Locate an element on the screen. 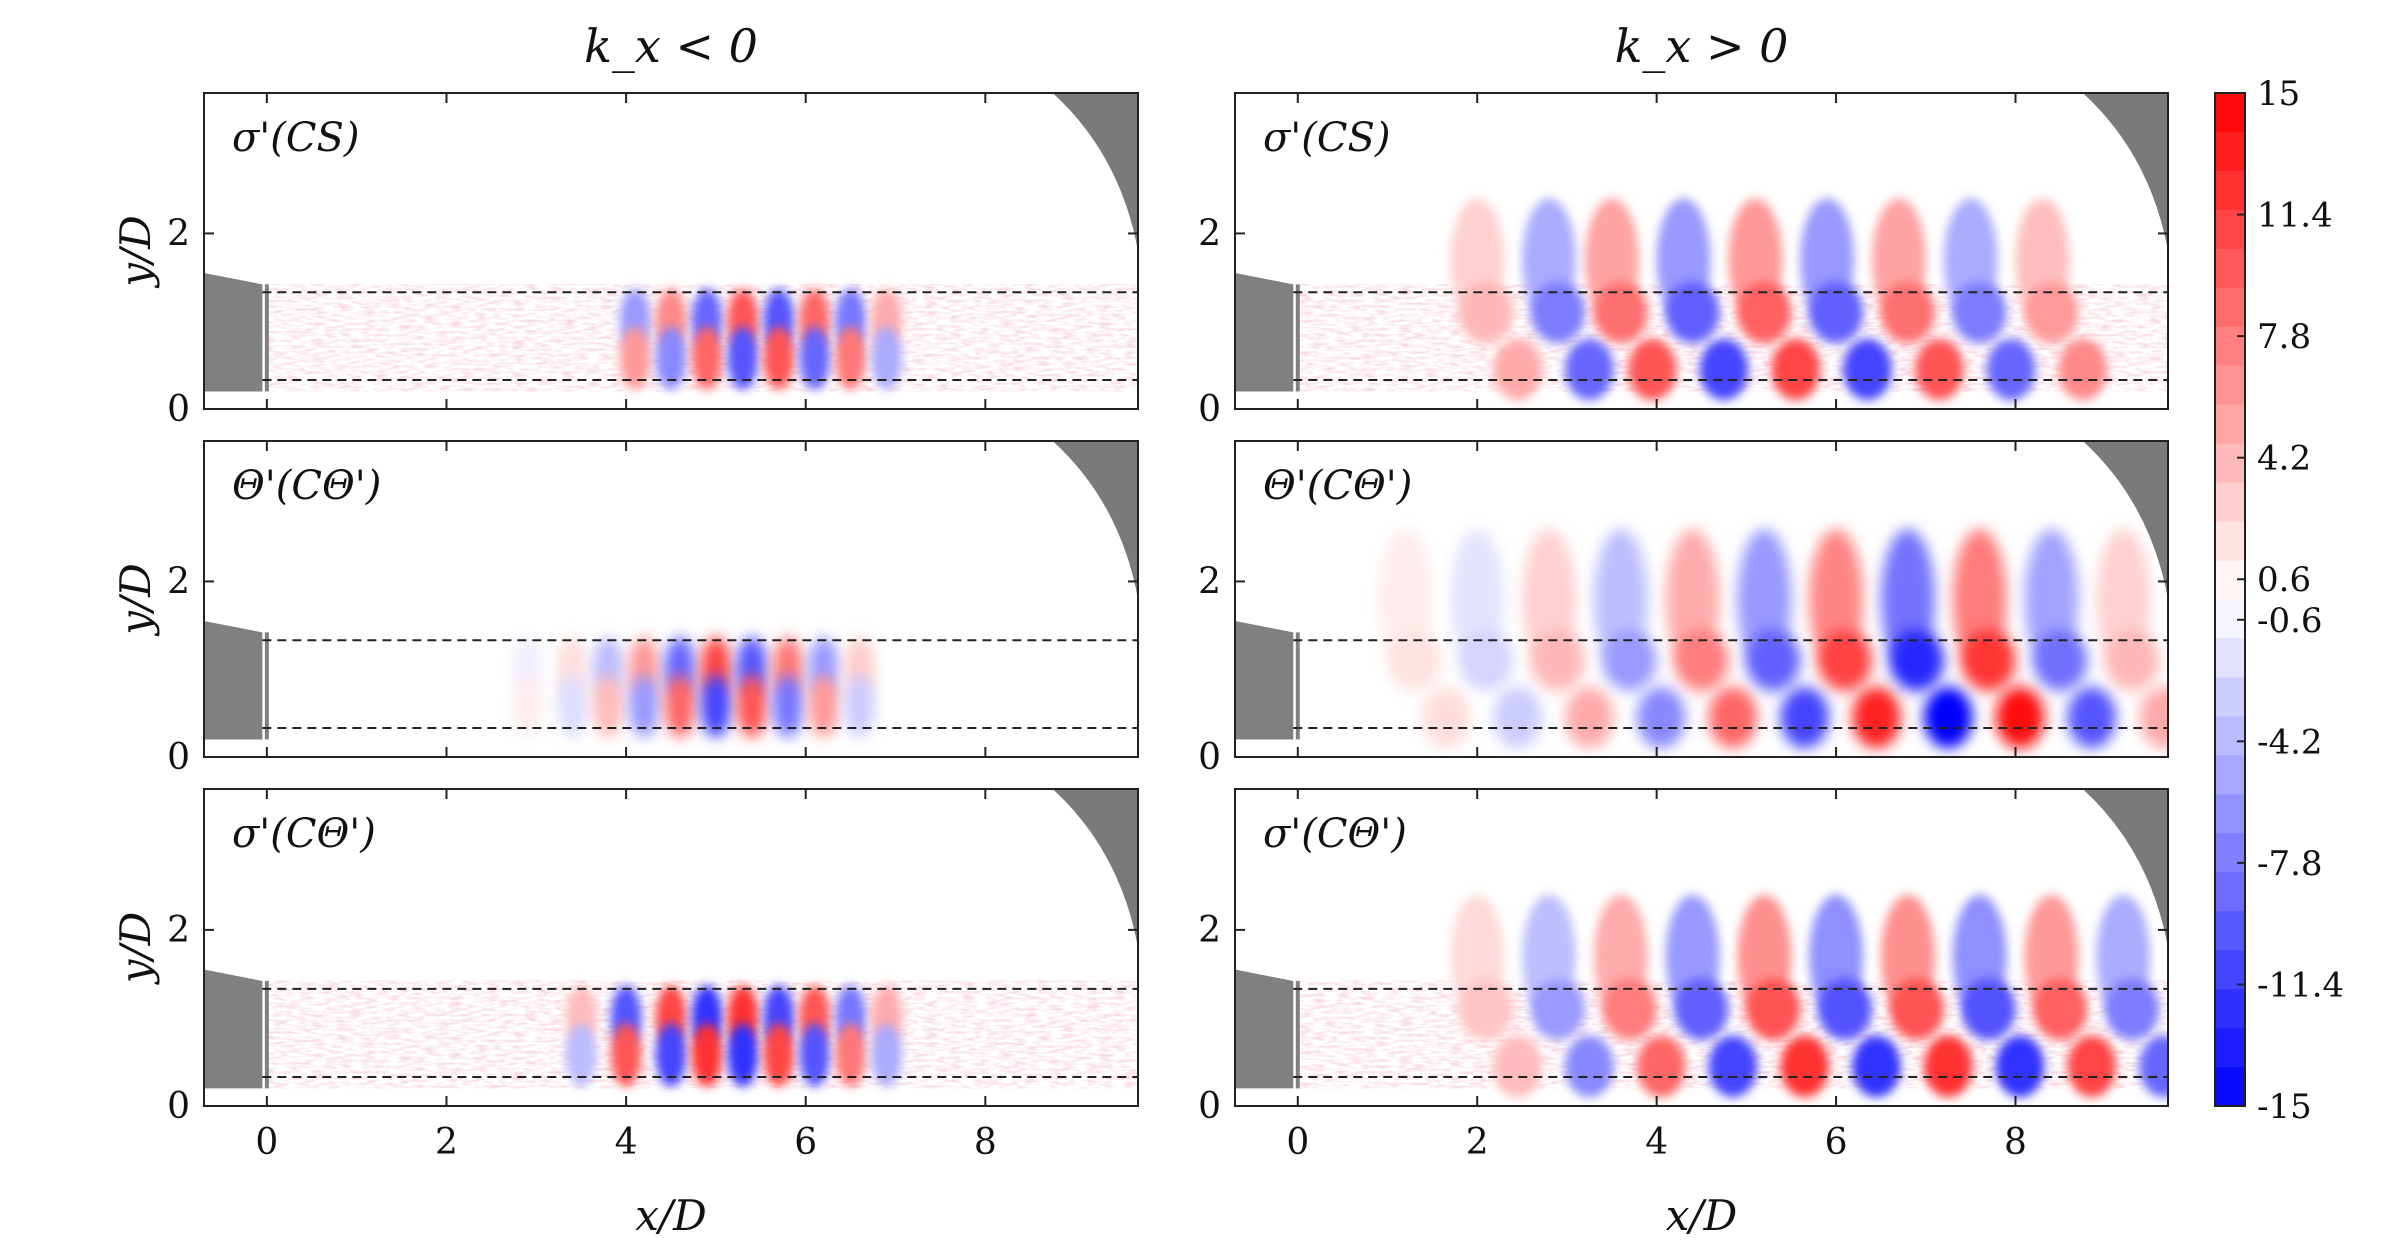  panel-row2-positive: 0 2 Θ'(CΘ') is located at coordinates (1683, 609).